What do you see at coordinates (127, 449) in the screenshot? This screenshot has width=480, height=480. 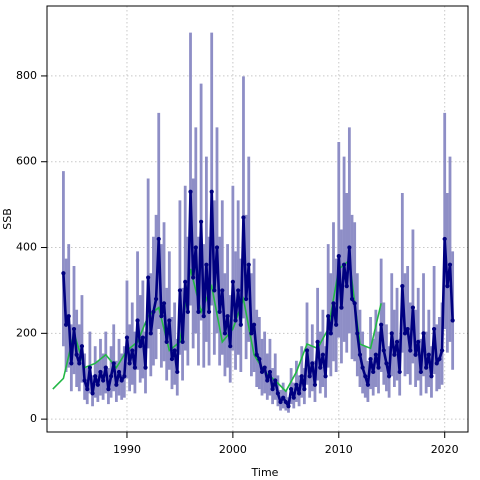 I see `x-tick-label: 1990` at bounding box center [127, 449].